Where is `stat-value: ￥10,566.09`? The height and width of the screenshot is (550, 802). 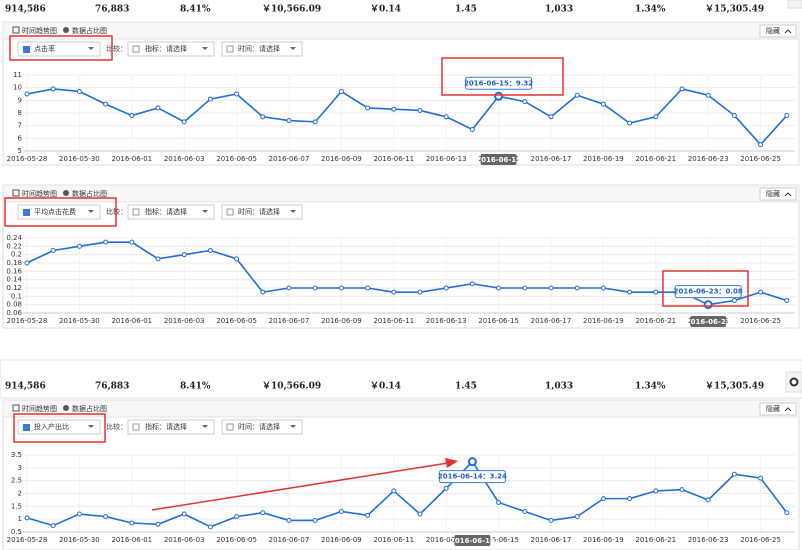 stat-value: ￥10,566.09 is located at coordinates (291, 9).